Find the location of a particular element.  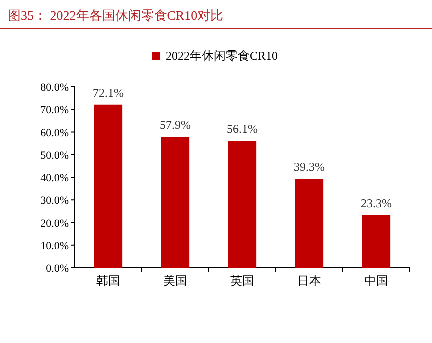

data-label: 23.3% is located at coordinates (376, 203).